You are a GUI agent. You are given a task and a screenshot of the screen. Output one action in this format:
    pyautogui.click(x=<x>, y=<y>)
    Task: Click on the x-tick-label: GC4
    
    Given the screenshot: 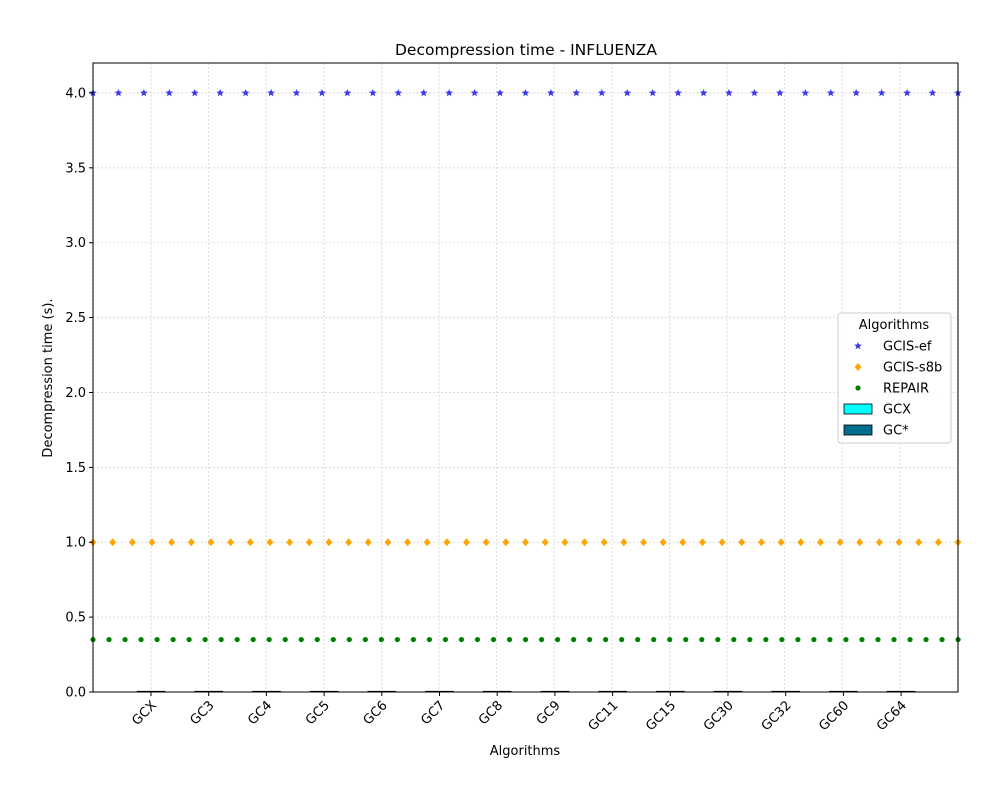 What is the action you would take?
    pyautogui.click(x=260, y=713)
    